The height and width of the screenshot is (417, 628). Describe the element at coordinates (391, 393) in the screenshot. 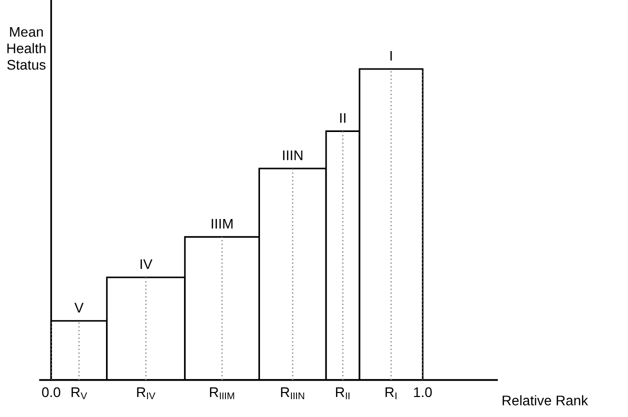

I see `x-tick-label: R$_{I}$` at that location.